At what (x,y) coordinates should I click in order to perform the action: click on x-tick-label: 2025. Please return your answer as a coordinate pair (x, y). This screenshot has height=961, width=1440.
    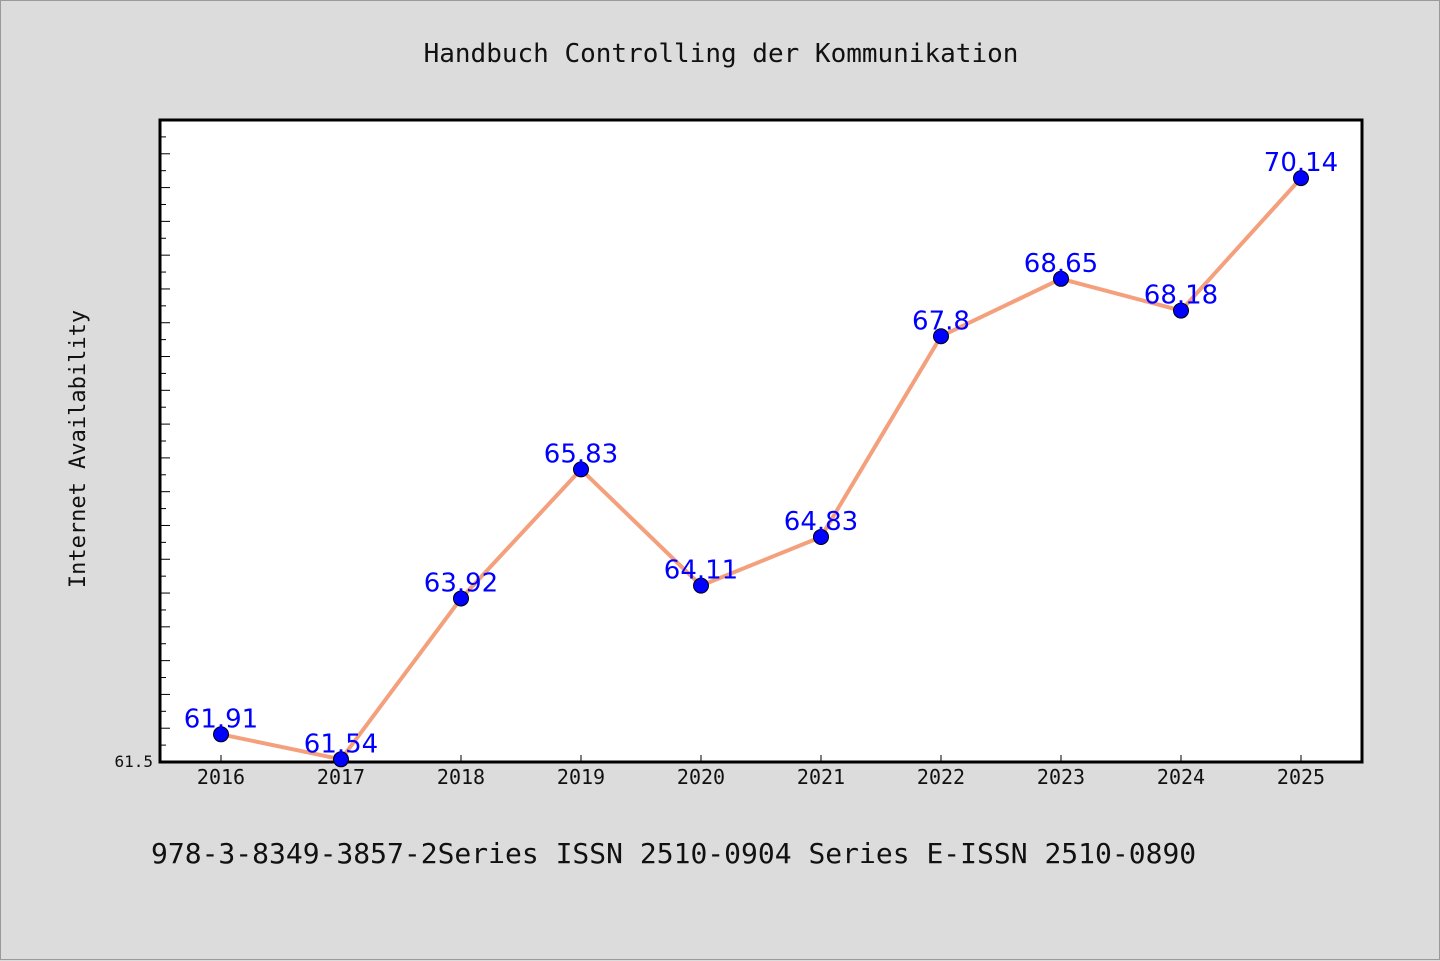
    Looking at the image, I should click on (1301, 777).